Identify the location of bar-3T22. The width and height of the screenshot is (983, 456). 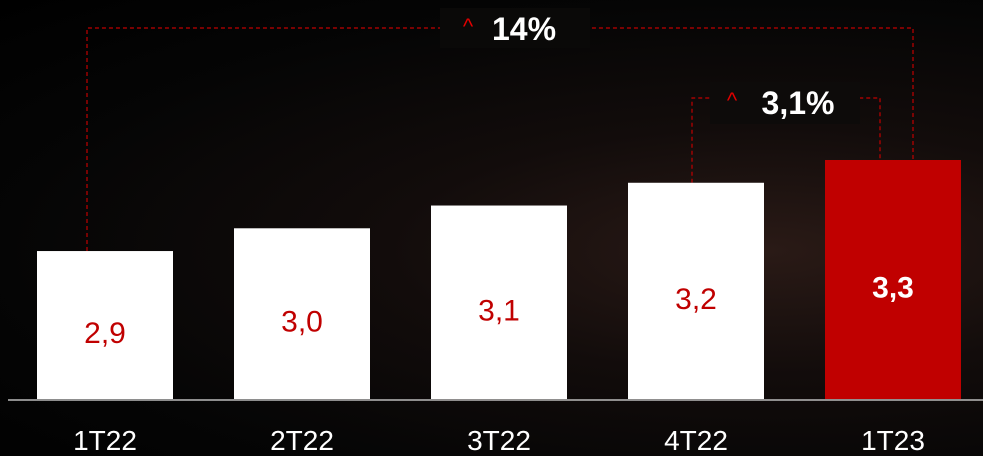
(499, 302).